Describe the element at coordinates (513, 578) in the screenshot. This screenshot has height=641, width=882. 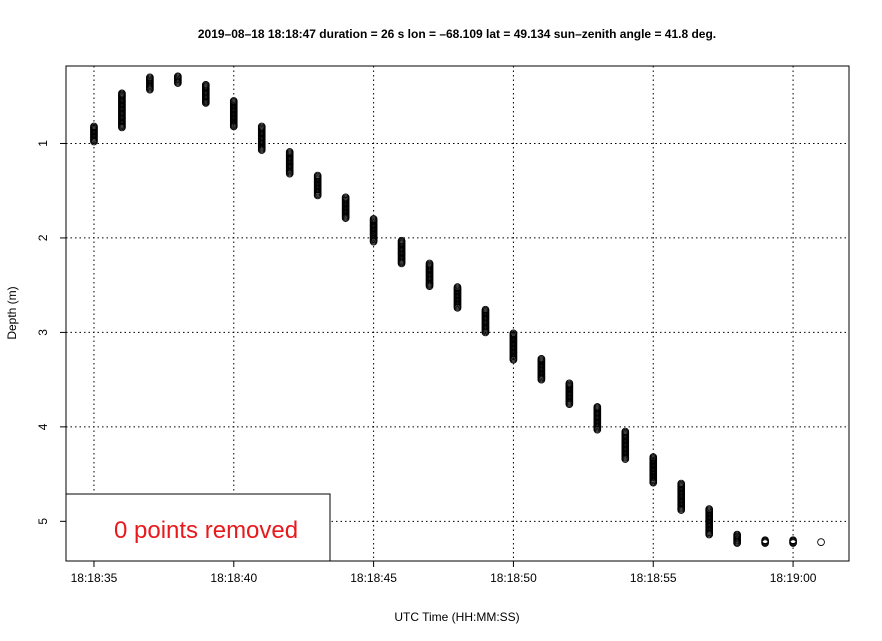
I see `x-tick-label: 18:18:50` at that location.